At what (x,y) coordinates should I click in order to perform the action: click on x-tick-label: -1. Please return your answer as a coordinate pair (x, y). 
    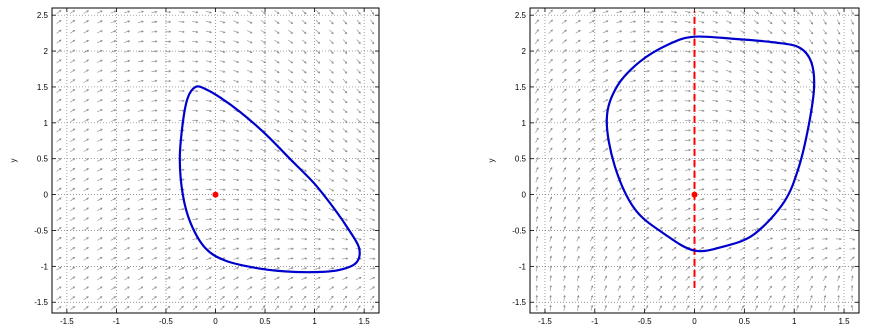
    Looking at the image, I should click on (117, 321).